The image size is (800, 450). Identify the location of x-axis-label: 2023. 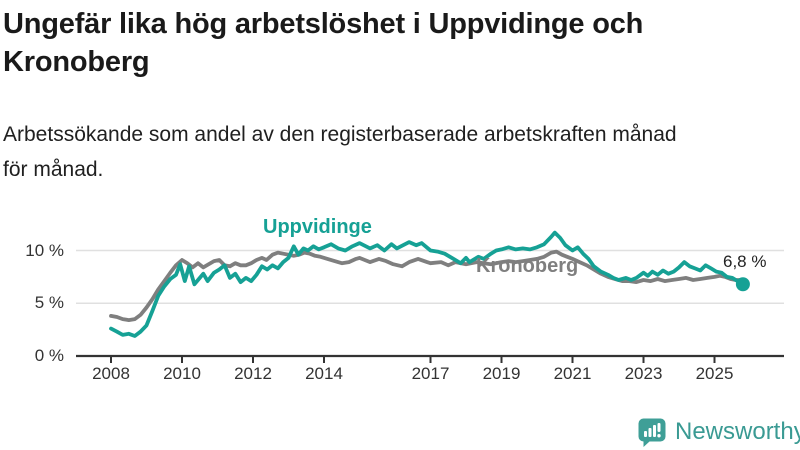
(643, 373).